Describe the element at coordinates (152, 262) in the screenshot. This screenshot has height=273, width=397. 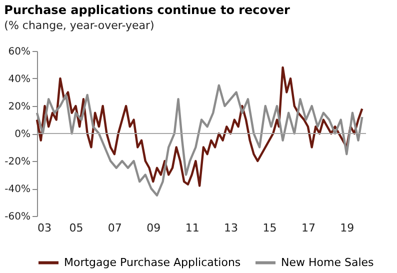
I see `legend-label: Mortgage Purchase Applications` at that location.